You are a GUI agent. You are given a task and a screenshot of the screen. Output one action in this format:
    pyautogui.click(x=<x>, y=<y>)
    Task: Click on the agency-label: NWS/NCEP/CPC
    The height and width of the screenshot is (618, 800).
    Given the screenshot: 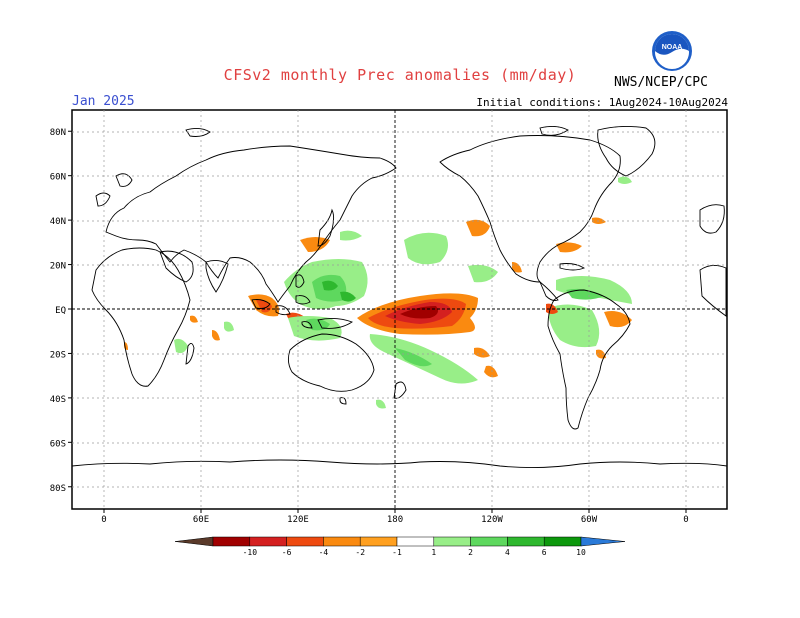 What is the action you would take?
    pyautogui.click(x=661, y=82)
    